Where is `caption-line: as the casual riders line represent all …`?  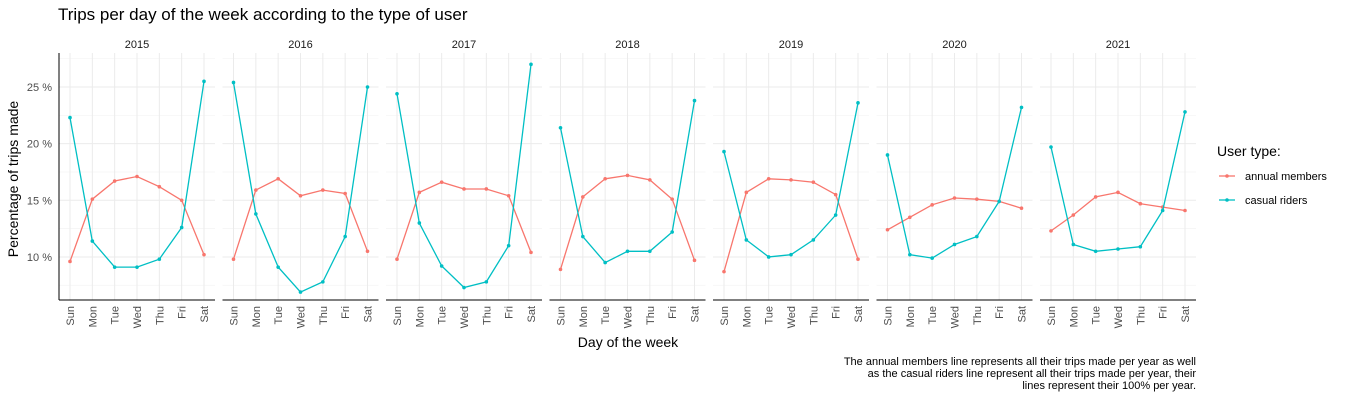 caption-line: as the casual riders line represent all … is located at coordinates (1032, 374).